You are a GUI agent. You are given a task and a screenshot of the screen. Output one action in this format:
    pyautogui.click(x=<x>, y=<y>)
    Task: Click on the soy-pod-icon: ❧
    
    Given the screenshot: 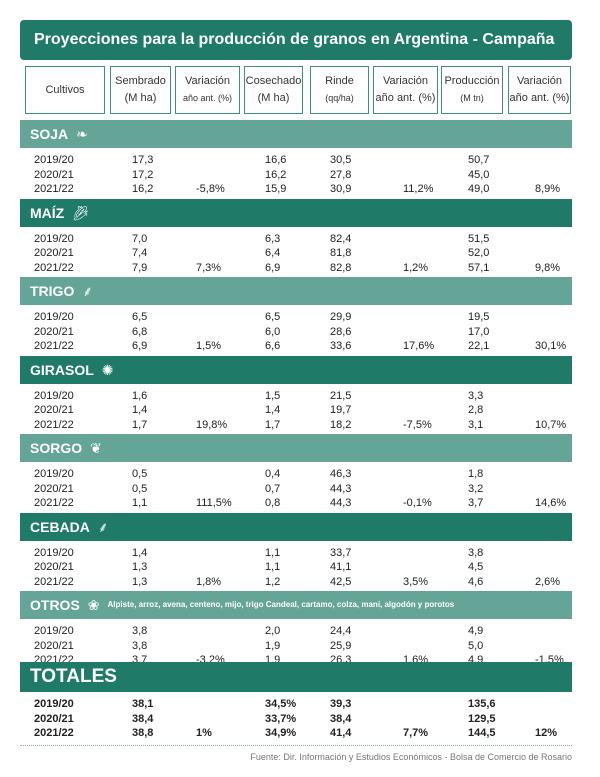 What is the action you would take?
    pyautogui.click(x=82, y=134)
    